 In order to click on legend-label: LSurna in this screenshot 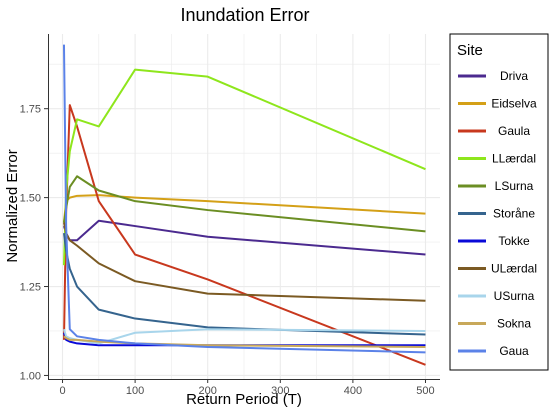, I will do `click(514, 186)`.